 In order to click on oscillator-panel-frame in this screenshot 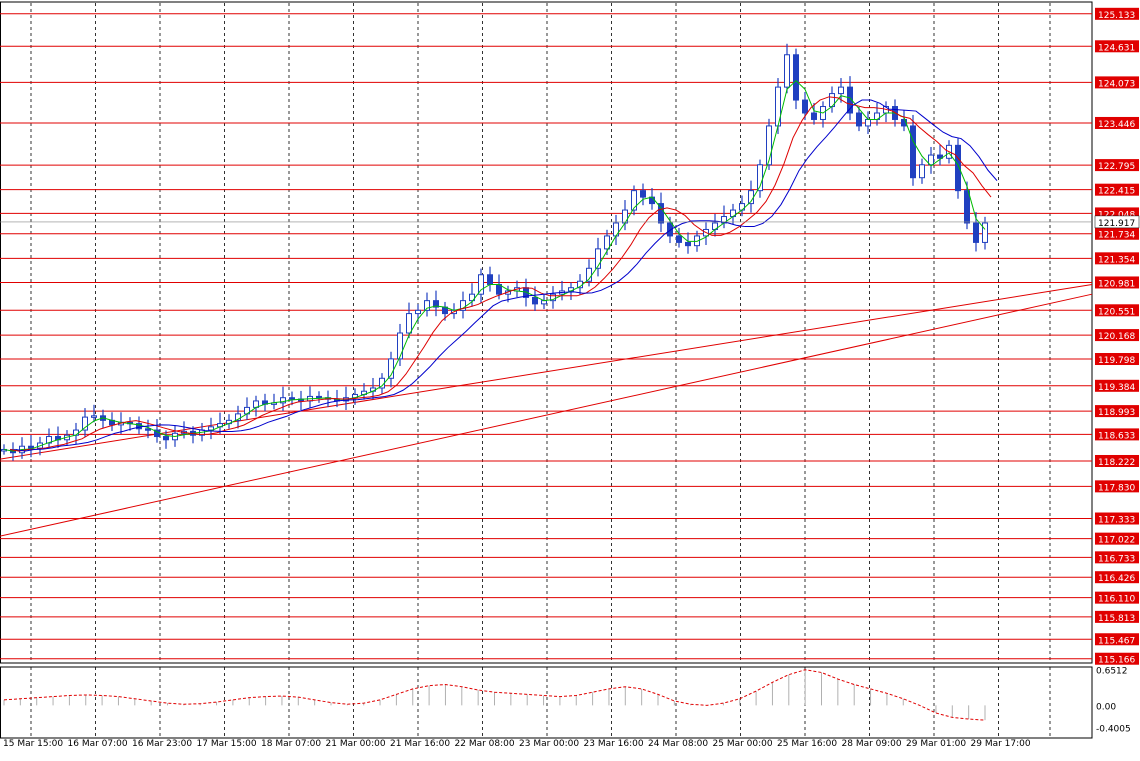, I will do `click(546, 702)`.